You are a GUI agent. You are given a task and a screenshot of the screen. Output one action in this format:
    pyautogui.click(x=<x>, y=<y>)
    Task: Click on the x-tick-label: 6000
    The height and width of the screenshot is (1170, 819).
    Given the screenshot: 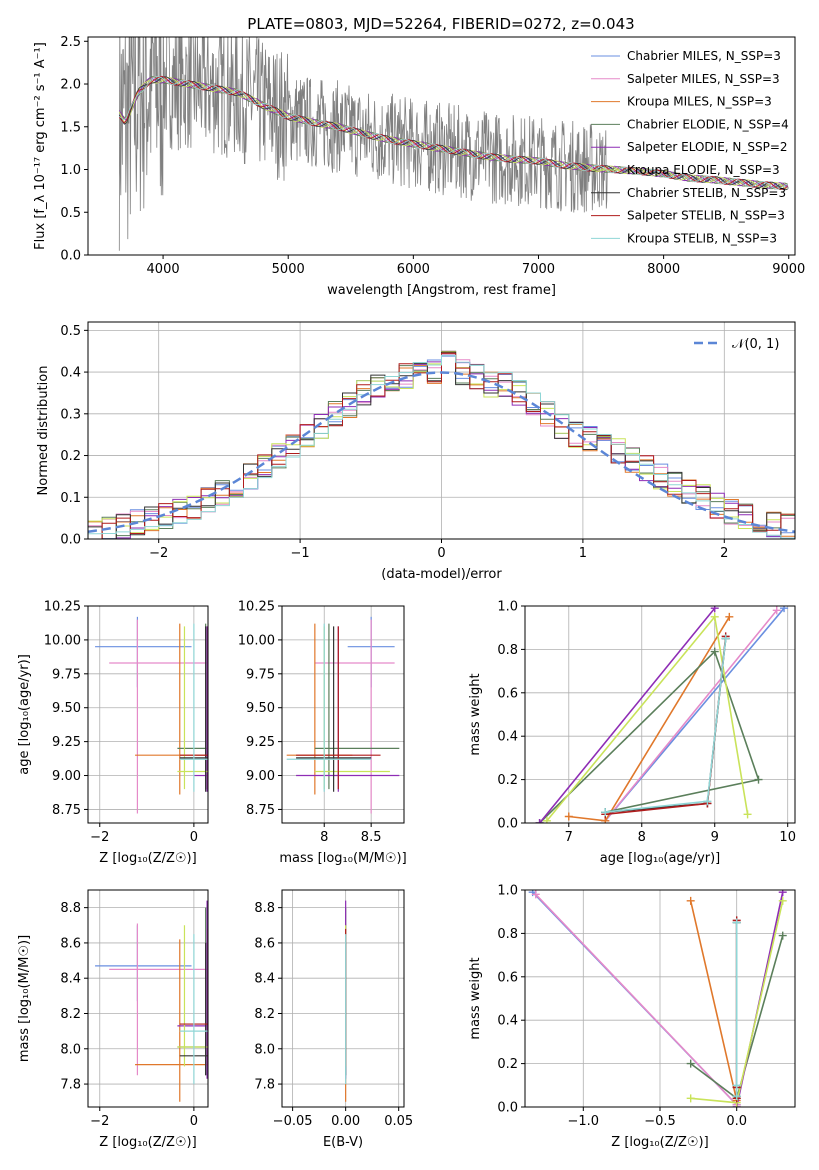 What is the action you would take?
    pyautogui.click(x=413, y=269)
    